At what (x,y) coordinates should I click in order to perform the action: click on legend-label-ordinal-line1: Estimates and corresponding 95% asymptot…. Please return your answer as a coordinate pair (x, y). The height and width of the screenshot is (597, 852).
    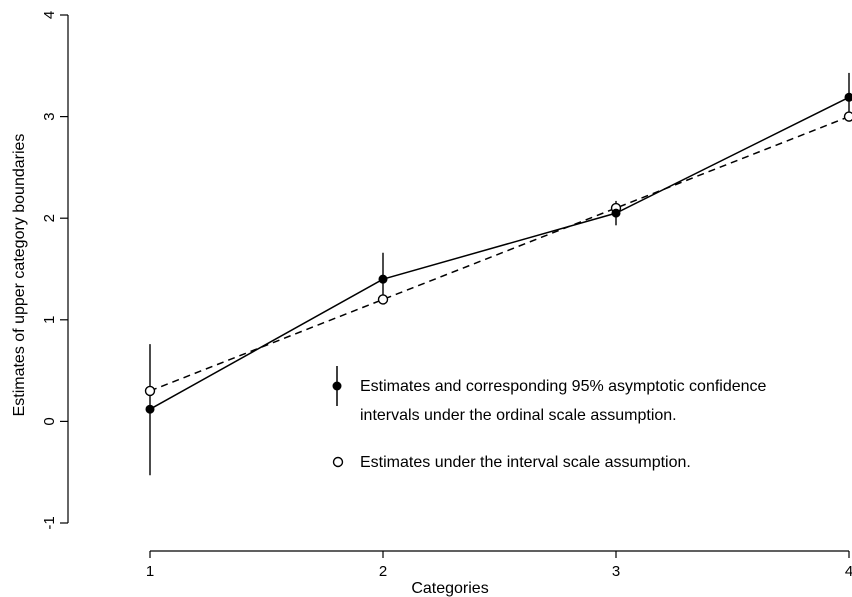
    Looking at the image, I should click on (563, 386).